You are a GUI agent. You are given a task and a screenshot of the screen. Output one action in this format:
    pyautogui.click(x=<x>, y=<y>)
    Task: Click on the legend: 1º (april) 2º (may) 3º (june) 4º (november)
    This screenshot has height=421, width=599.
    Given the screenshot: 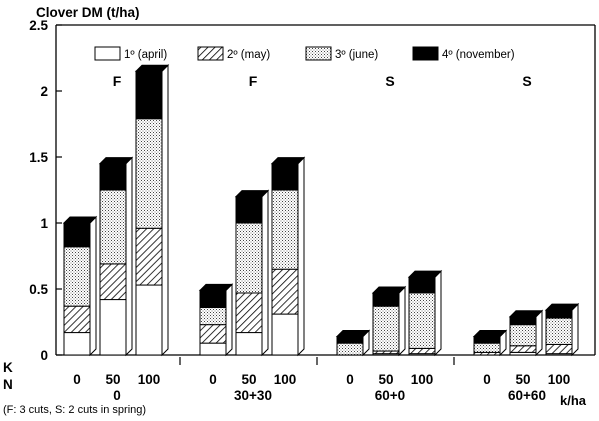 What is the action you would take?
    pyautogui.click(x=304, y=53)
    